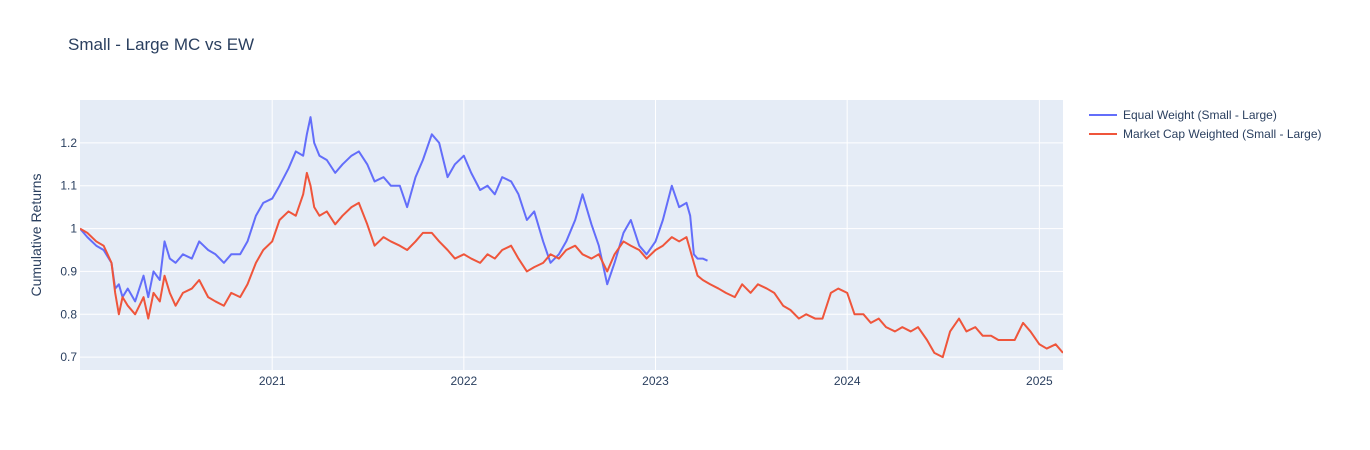 The image size is (1370, 450). I want to click on y-tick-label: 1.1, so click(68, 186).